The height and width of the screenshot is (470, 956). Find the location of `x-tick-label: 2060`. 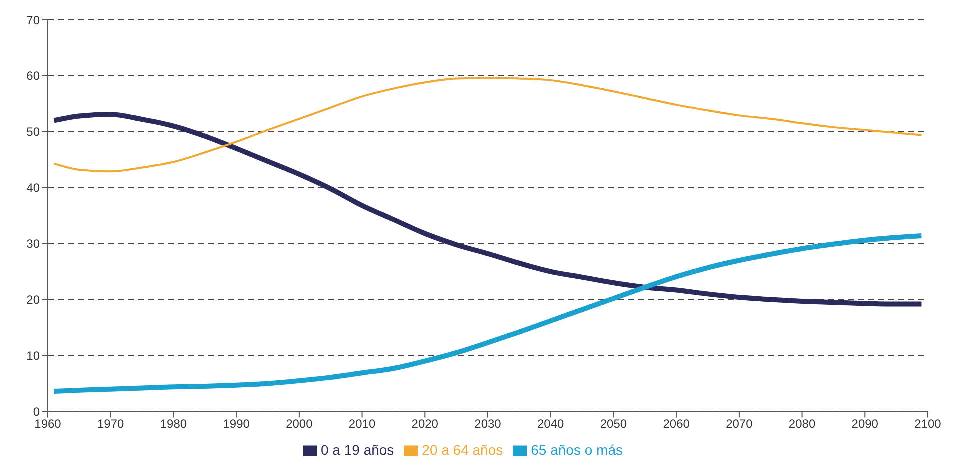

x-tick-label: 2060 is located at coordinates (676, 424).